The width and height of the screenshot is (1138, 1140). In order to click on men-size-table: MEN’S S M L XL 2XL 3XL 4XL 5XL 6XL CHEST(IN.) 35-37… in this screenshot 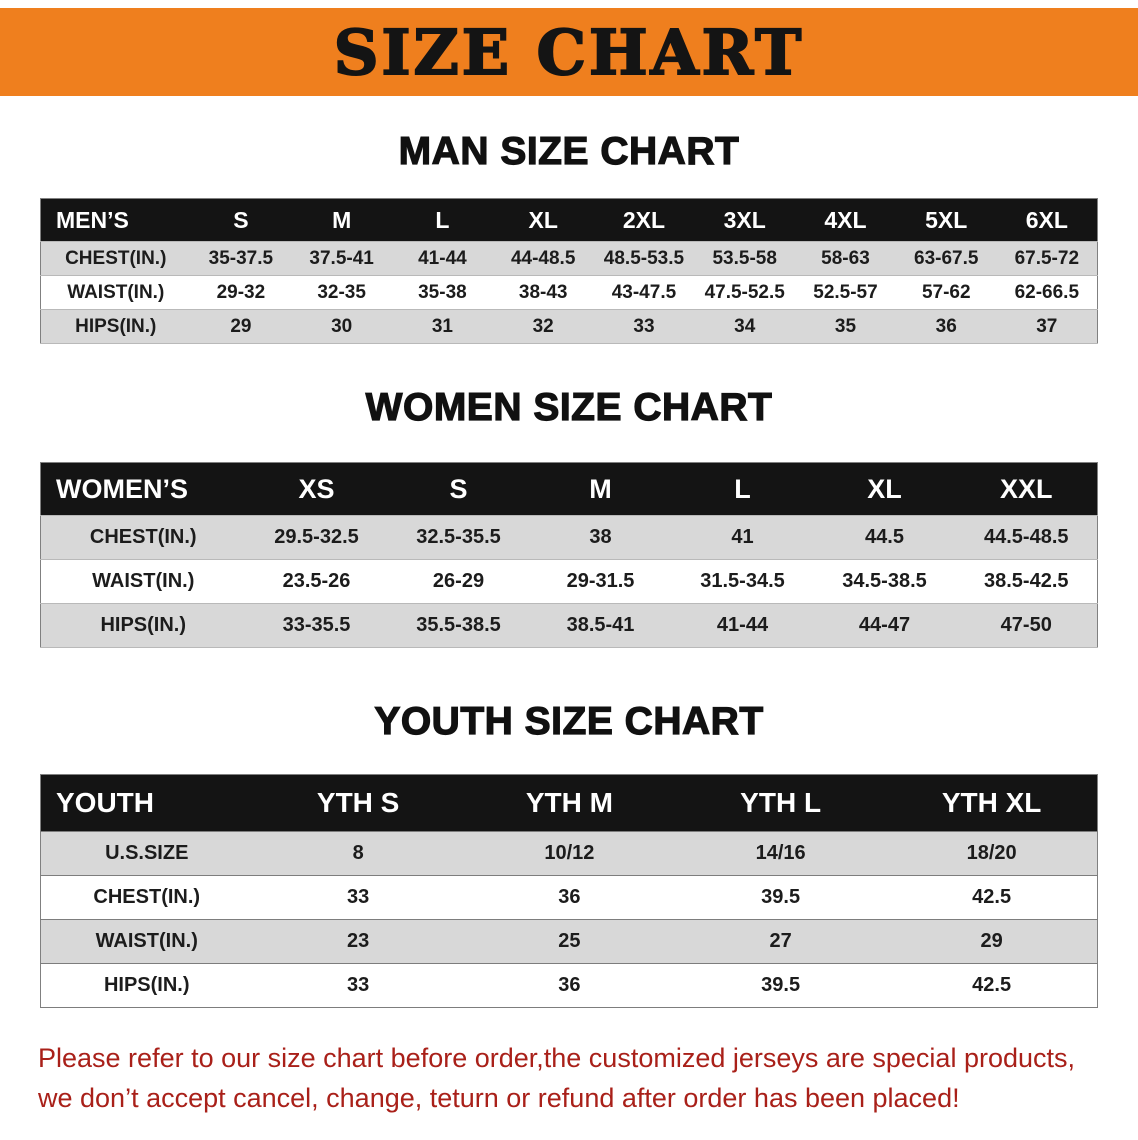, I will do `click(569, 271)`.